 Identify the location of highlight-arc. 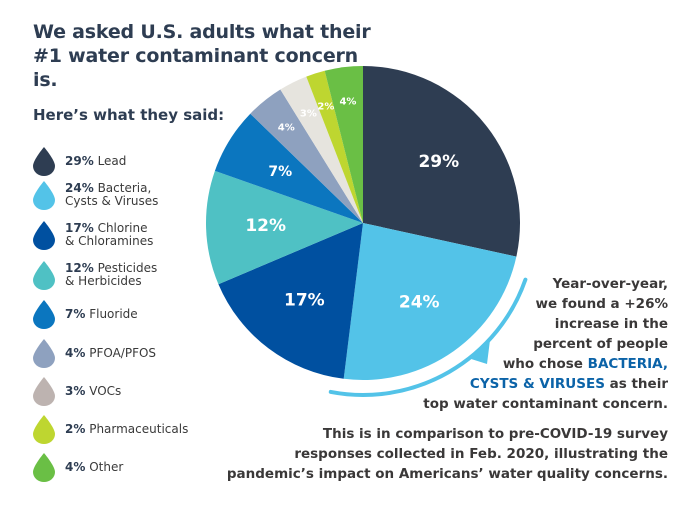
(428, 337).